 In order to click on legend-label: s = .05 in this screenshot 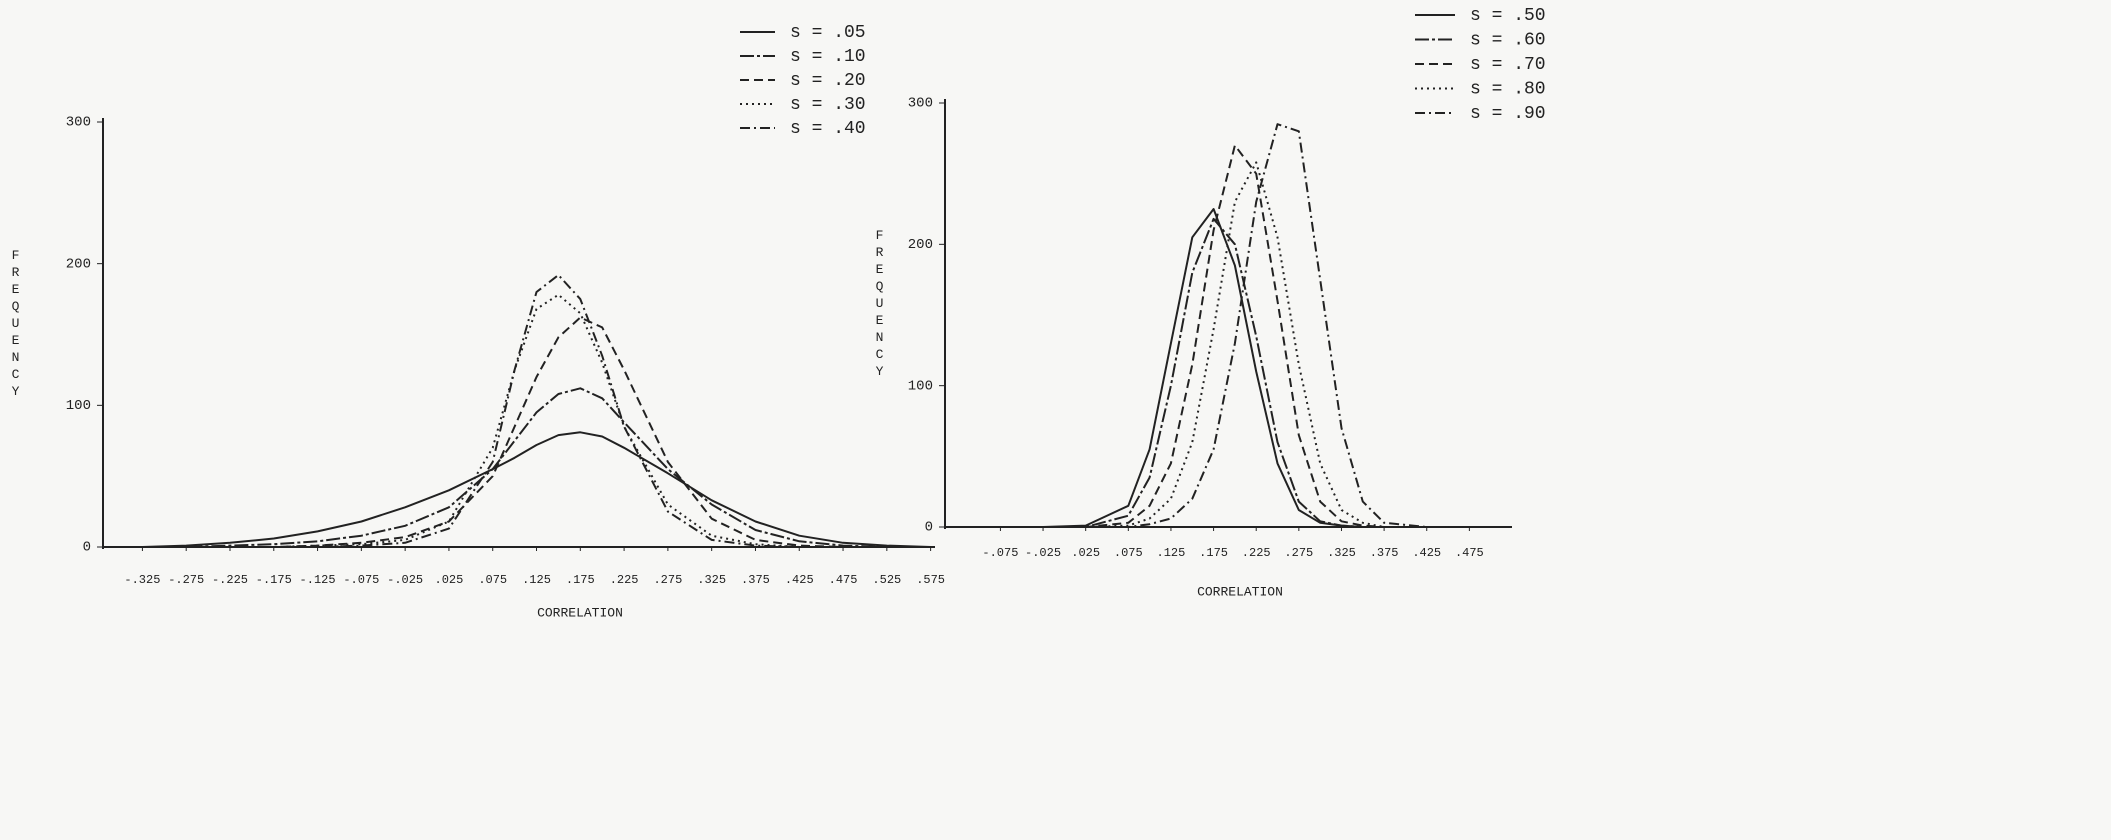, I will do `click(828, 33)`.